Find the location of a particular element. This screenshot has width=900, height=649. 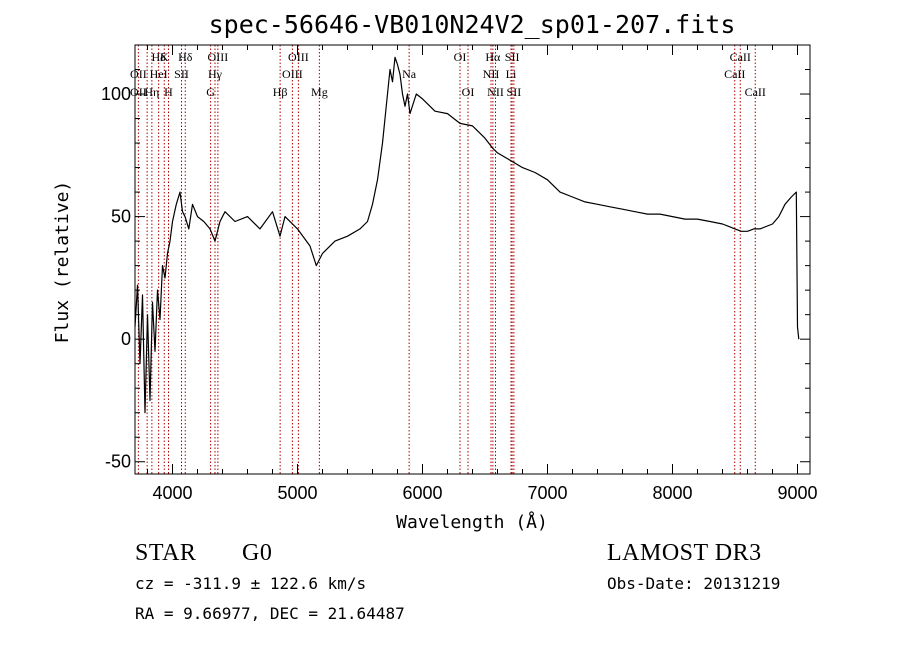

line-label: Mg is located at coordinates (319, 92).